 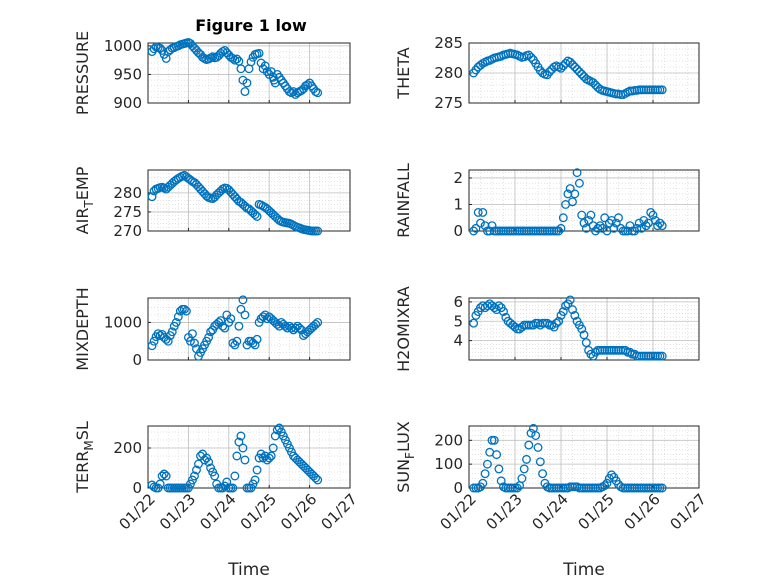 I want to click on y-axis-label-subscript: T, so click(x=89, y=204).